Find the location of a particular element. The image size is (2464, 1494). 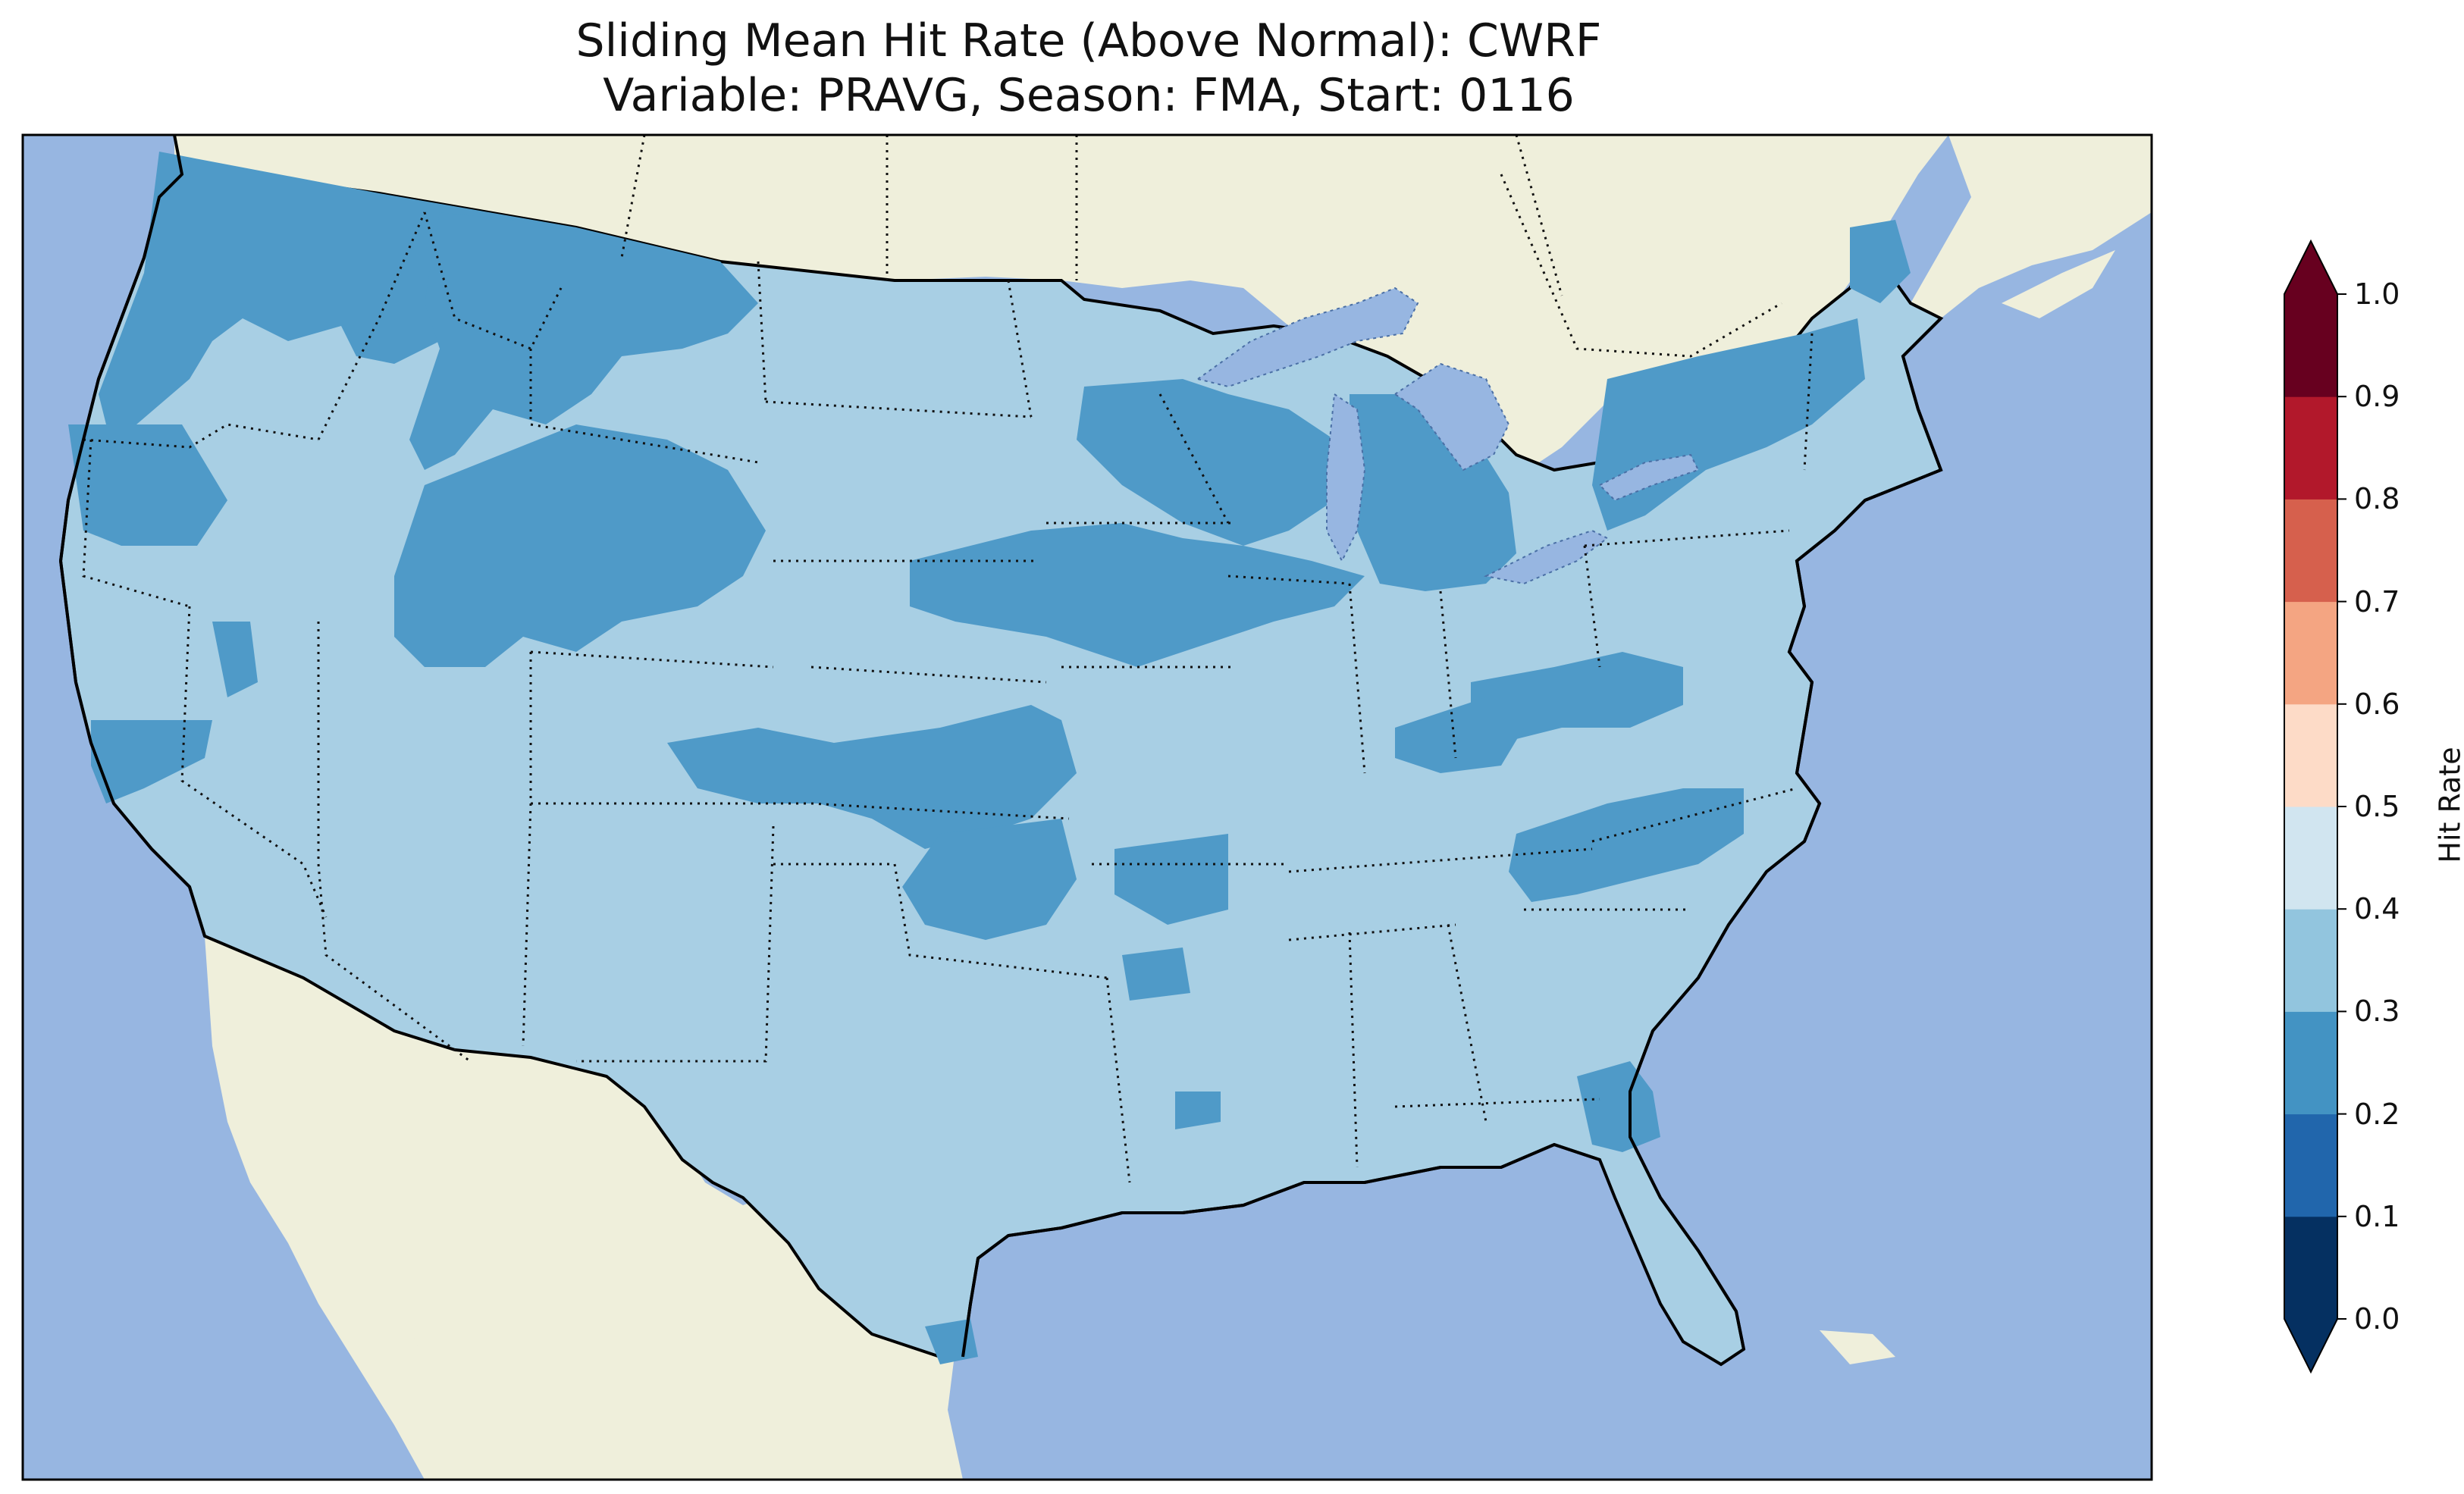

colorbar-tick-label: 0.1 is located at coordinates (2377, 1216).